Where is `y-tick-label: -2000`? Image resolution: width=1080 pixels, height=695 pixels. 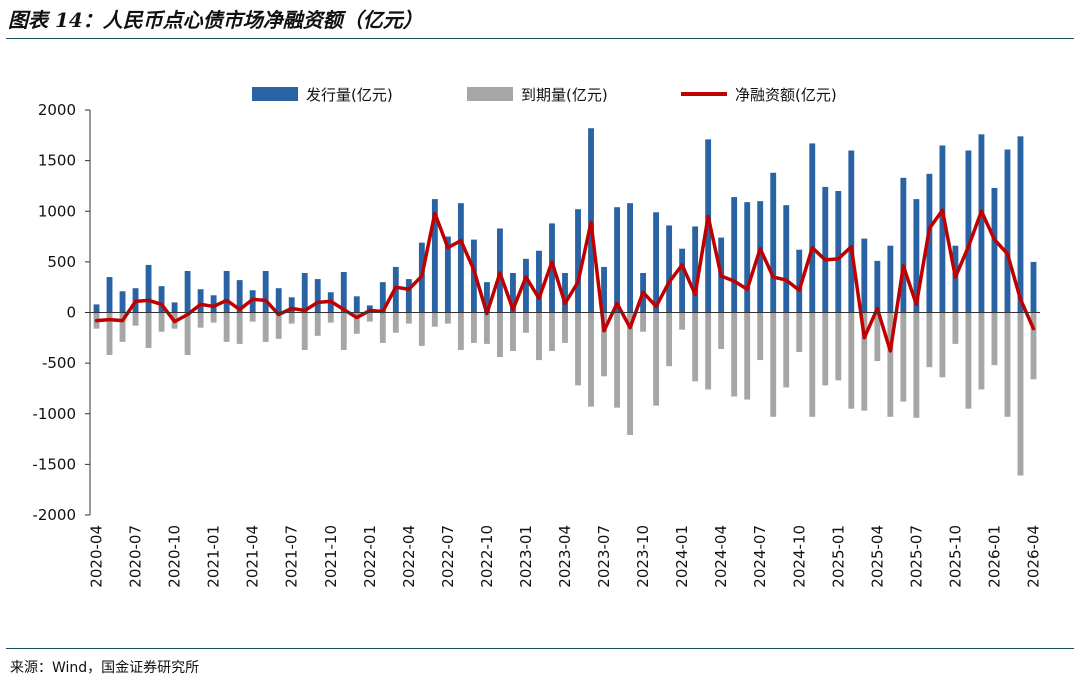 y-tick-label: -2000 is located at coordinates (54, 515).